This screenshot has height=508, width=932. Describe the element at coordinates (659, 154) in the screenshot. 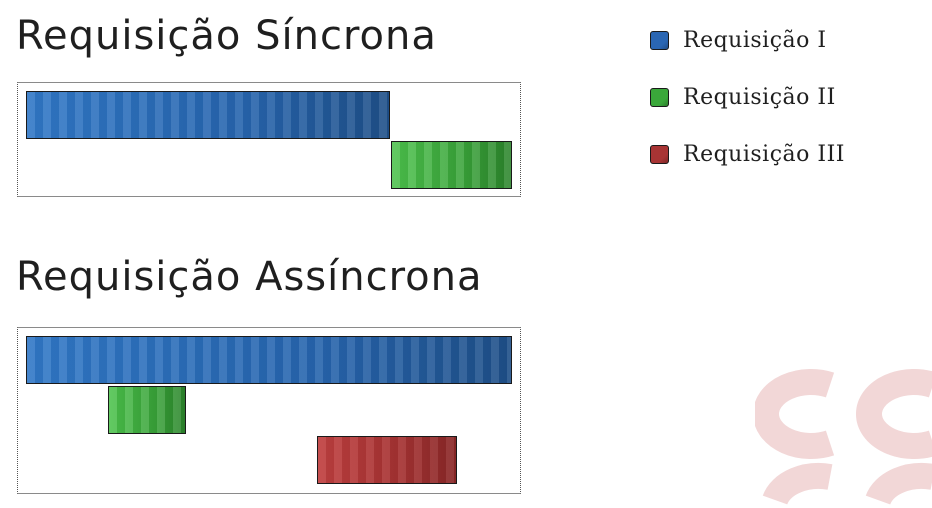

I see `legend-swatch-red` at that location.